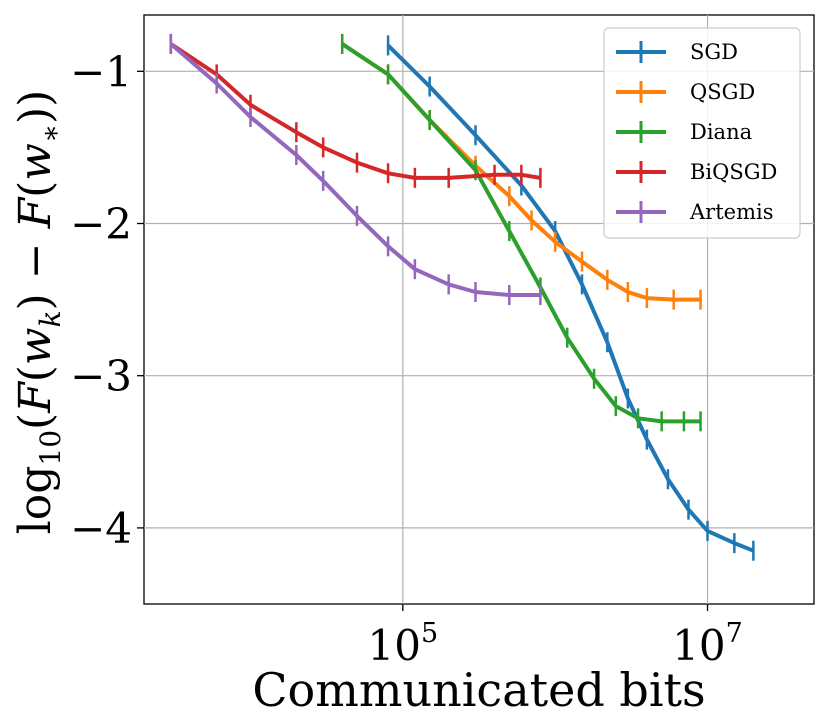  What do you see at coordinates (355, 111) in the screenshot?
I see `series-line-biqsgd` at bounding box center [355, 111].